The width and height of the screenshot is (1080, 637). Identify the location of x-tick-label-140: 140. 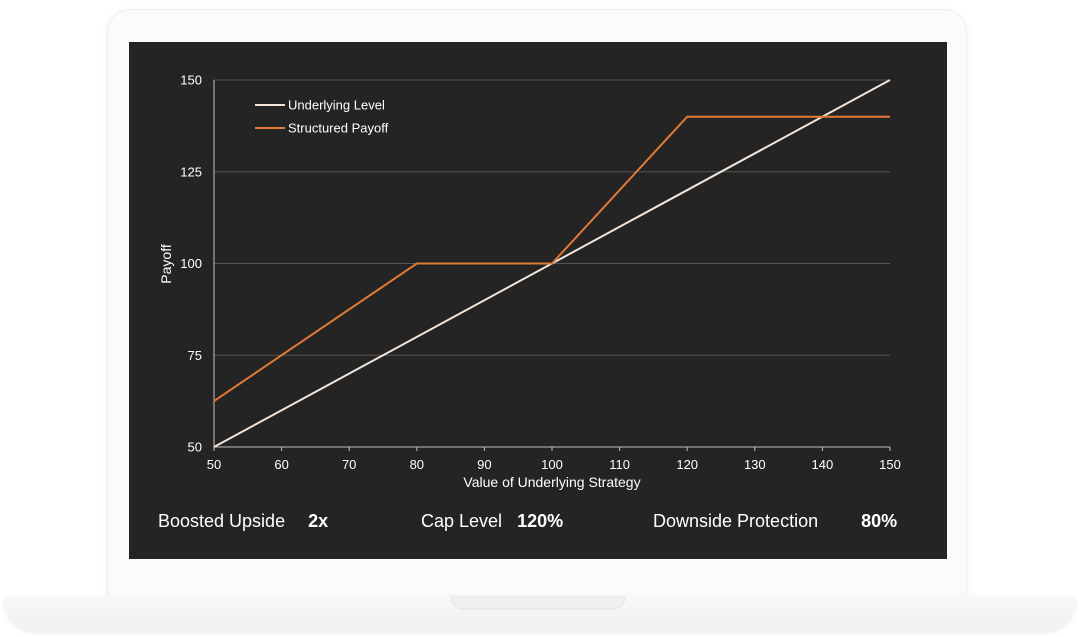
(823, 464).